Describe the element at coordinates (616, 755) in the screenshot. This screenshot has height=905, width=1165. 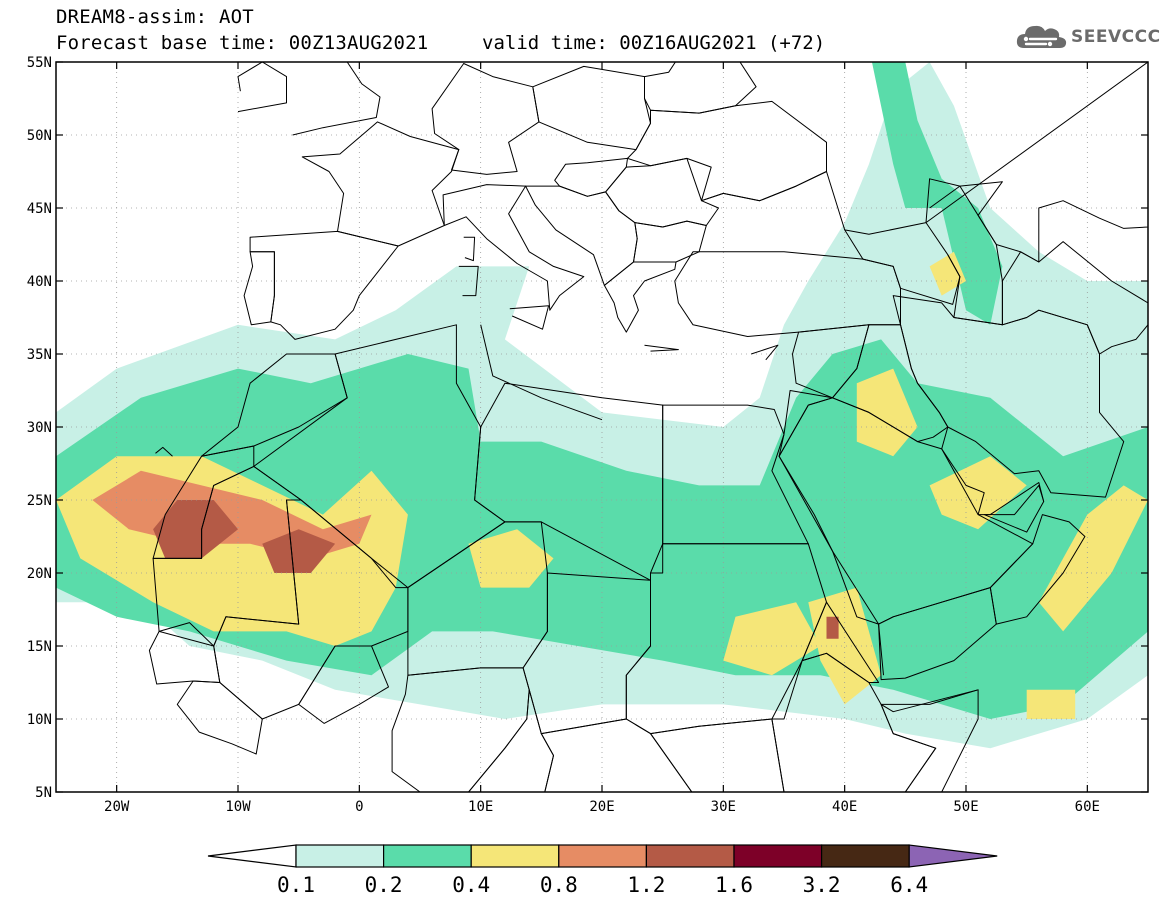
I see `border-car` at that location.